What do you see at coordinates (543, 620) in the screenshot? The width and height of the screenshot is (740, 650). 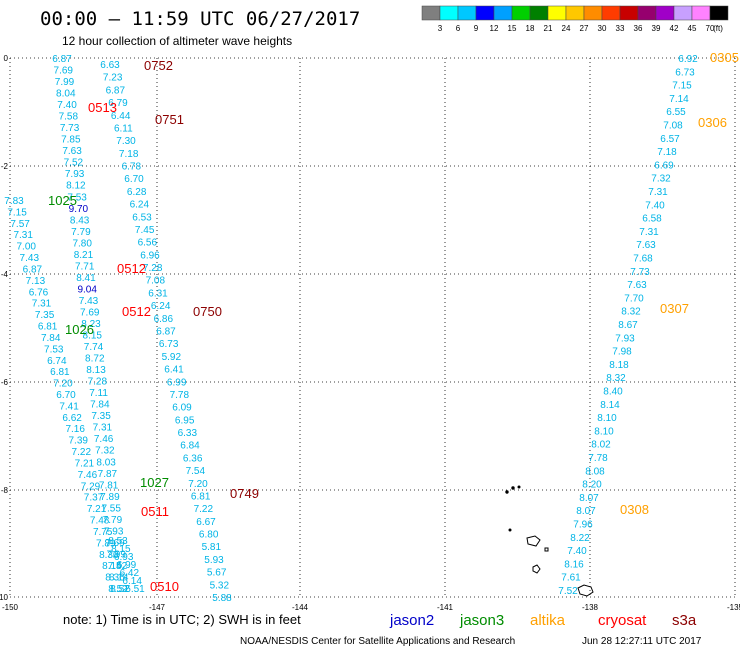 I see `satellite-legend: jason2 jason3 altika cryosat s3a` at bounding box center [543, 620].